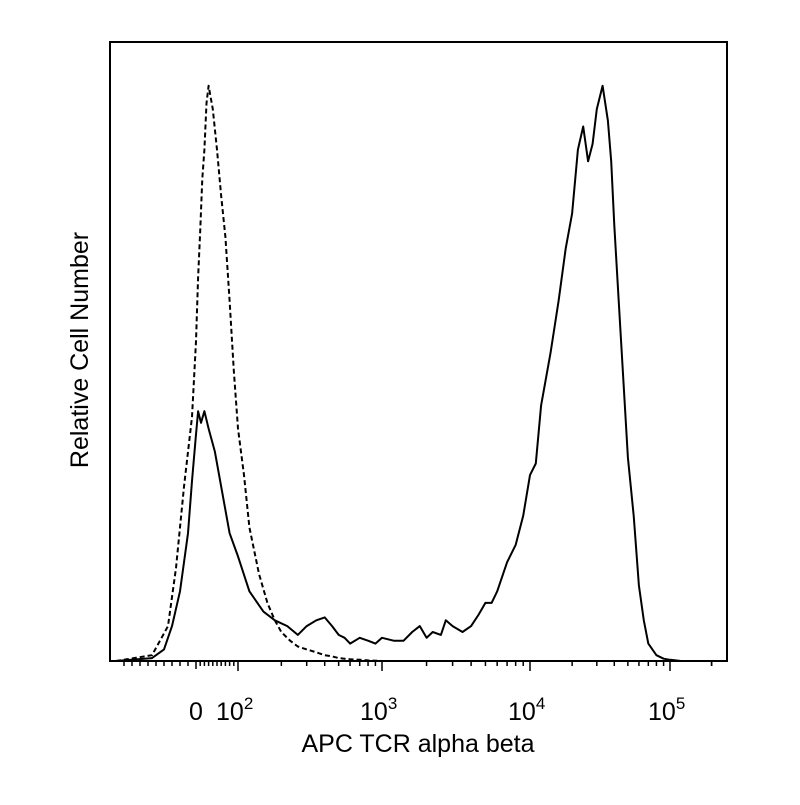 This screenshot has width=800, height=805. Describe the element at coordinates (437, 710) in the screenshot. I see `x-axis-tick-labels: 0 10² 10³ 10⁴ 10⁵` at that location.